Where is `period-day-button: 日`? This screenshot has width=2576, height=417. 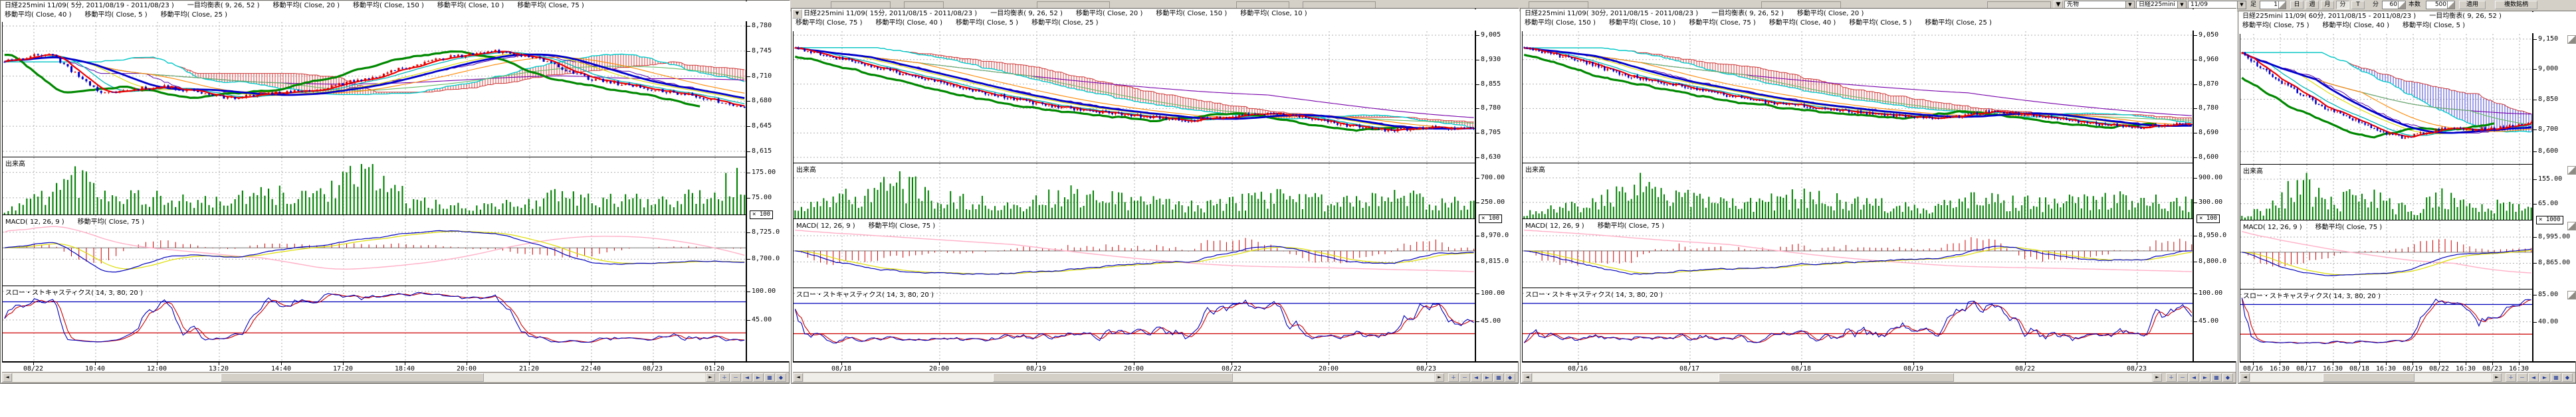
period-day-button: 日 is located at coordinates (2297, 5).